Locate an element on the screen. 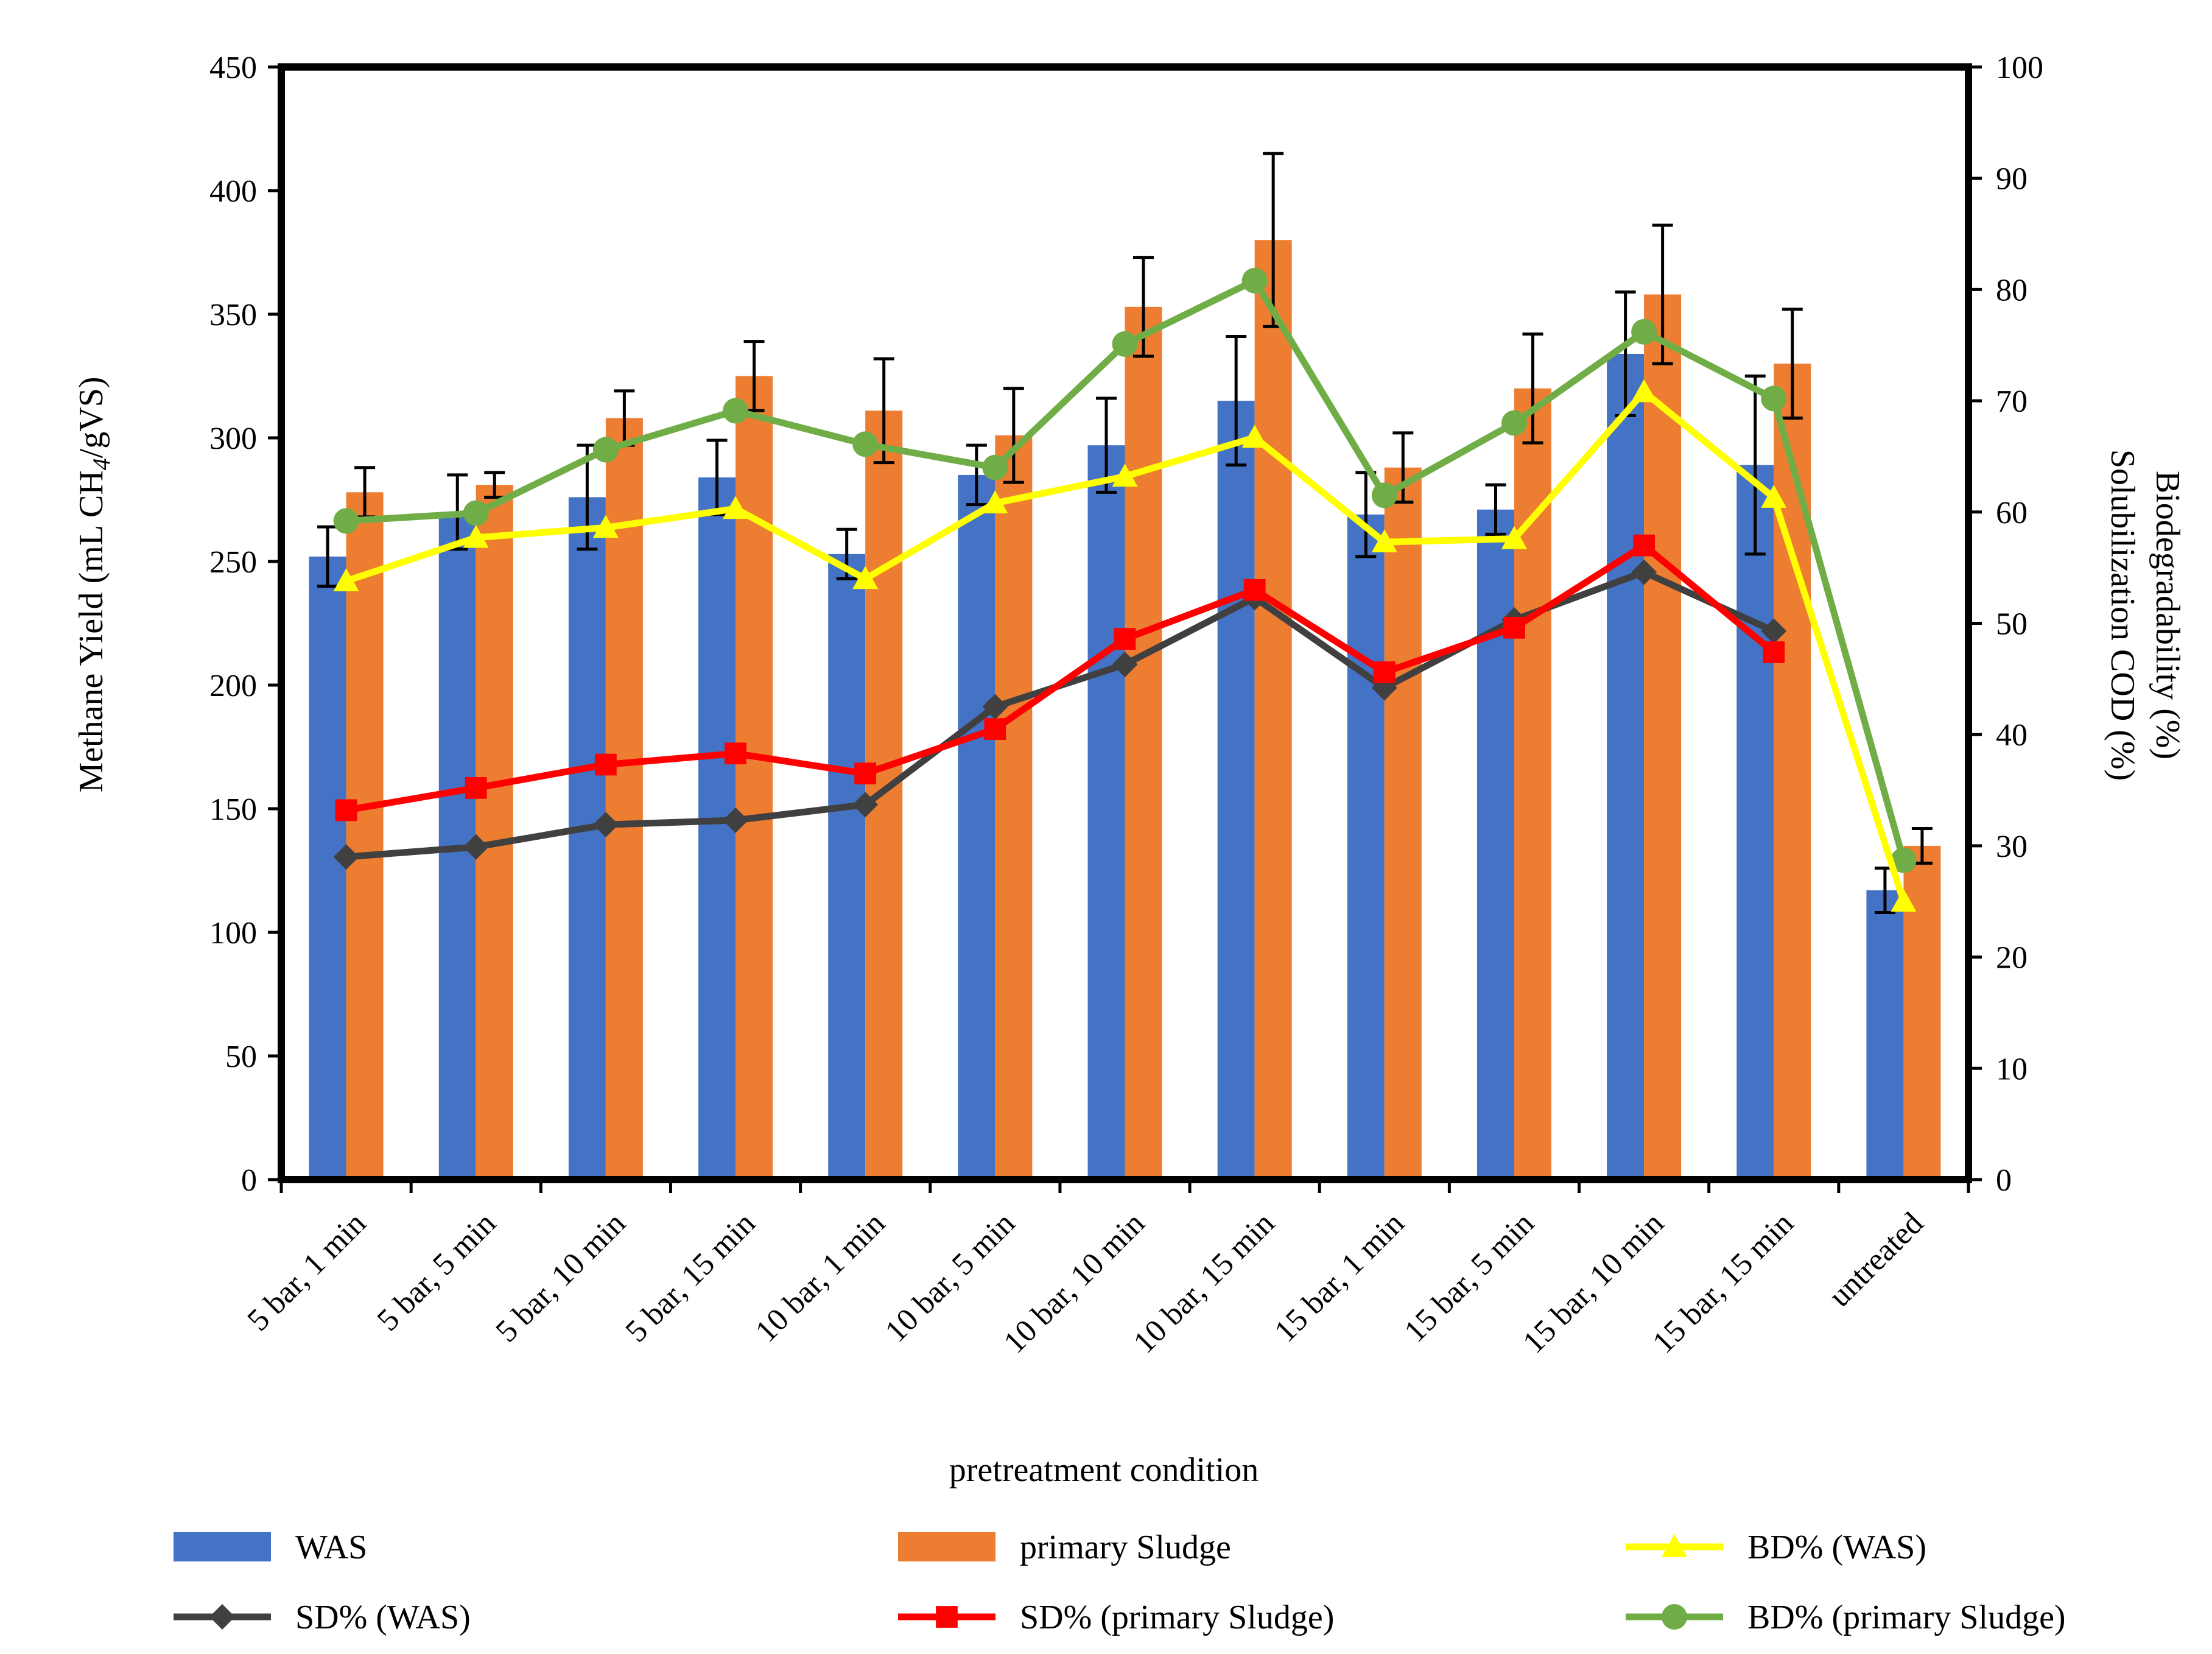 Image resolution: width=2212 pixels, height=1654 pixels. x-axis-title: pretreatment condition is located at coordinates (1104, 1470).